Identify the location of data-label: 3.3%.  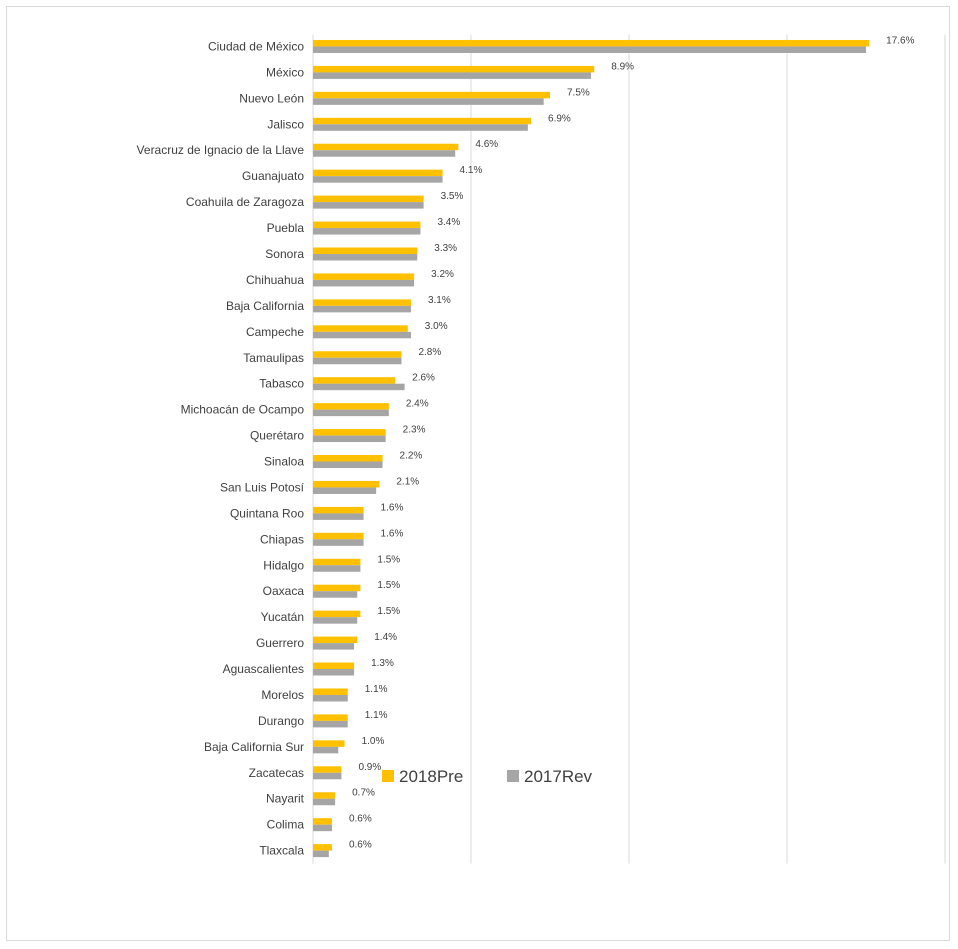
(445, 248).